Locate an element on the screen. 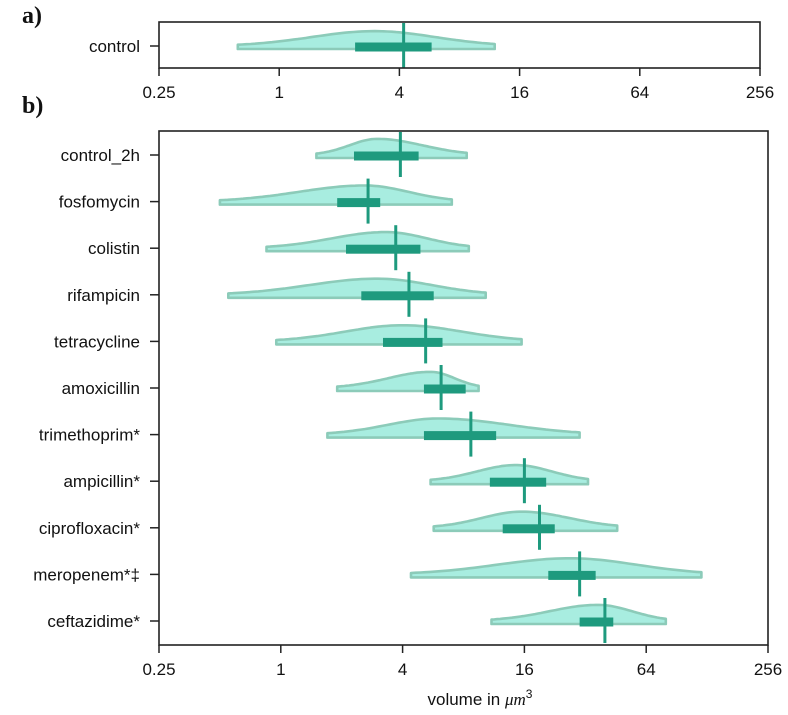 This screenshot has width=788, height=715. category-label: control_2h is located at coordinates (100, 155).